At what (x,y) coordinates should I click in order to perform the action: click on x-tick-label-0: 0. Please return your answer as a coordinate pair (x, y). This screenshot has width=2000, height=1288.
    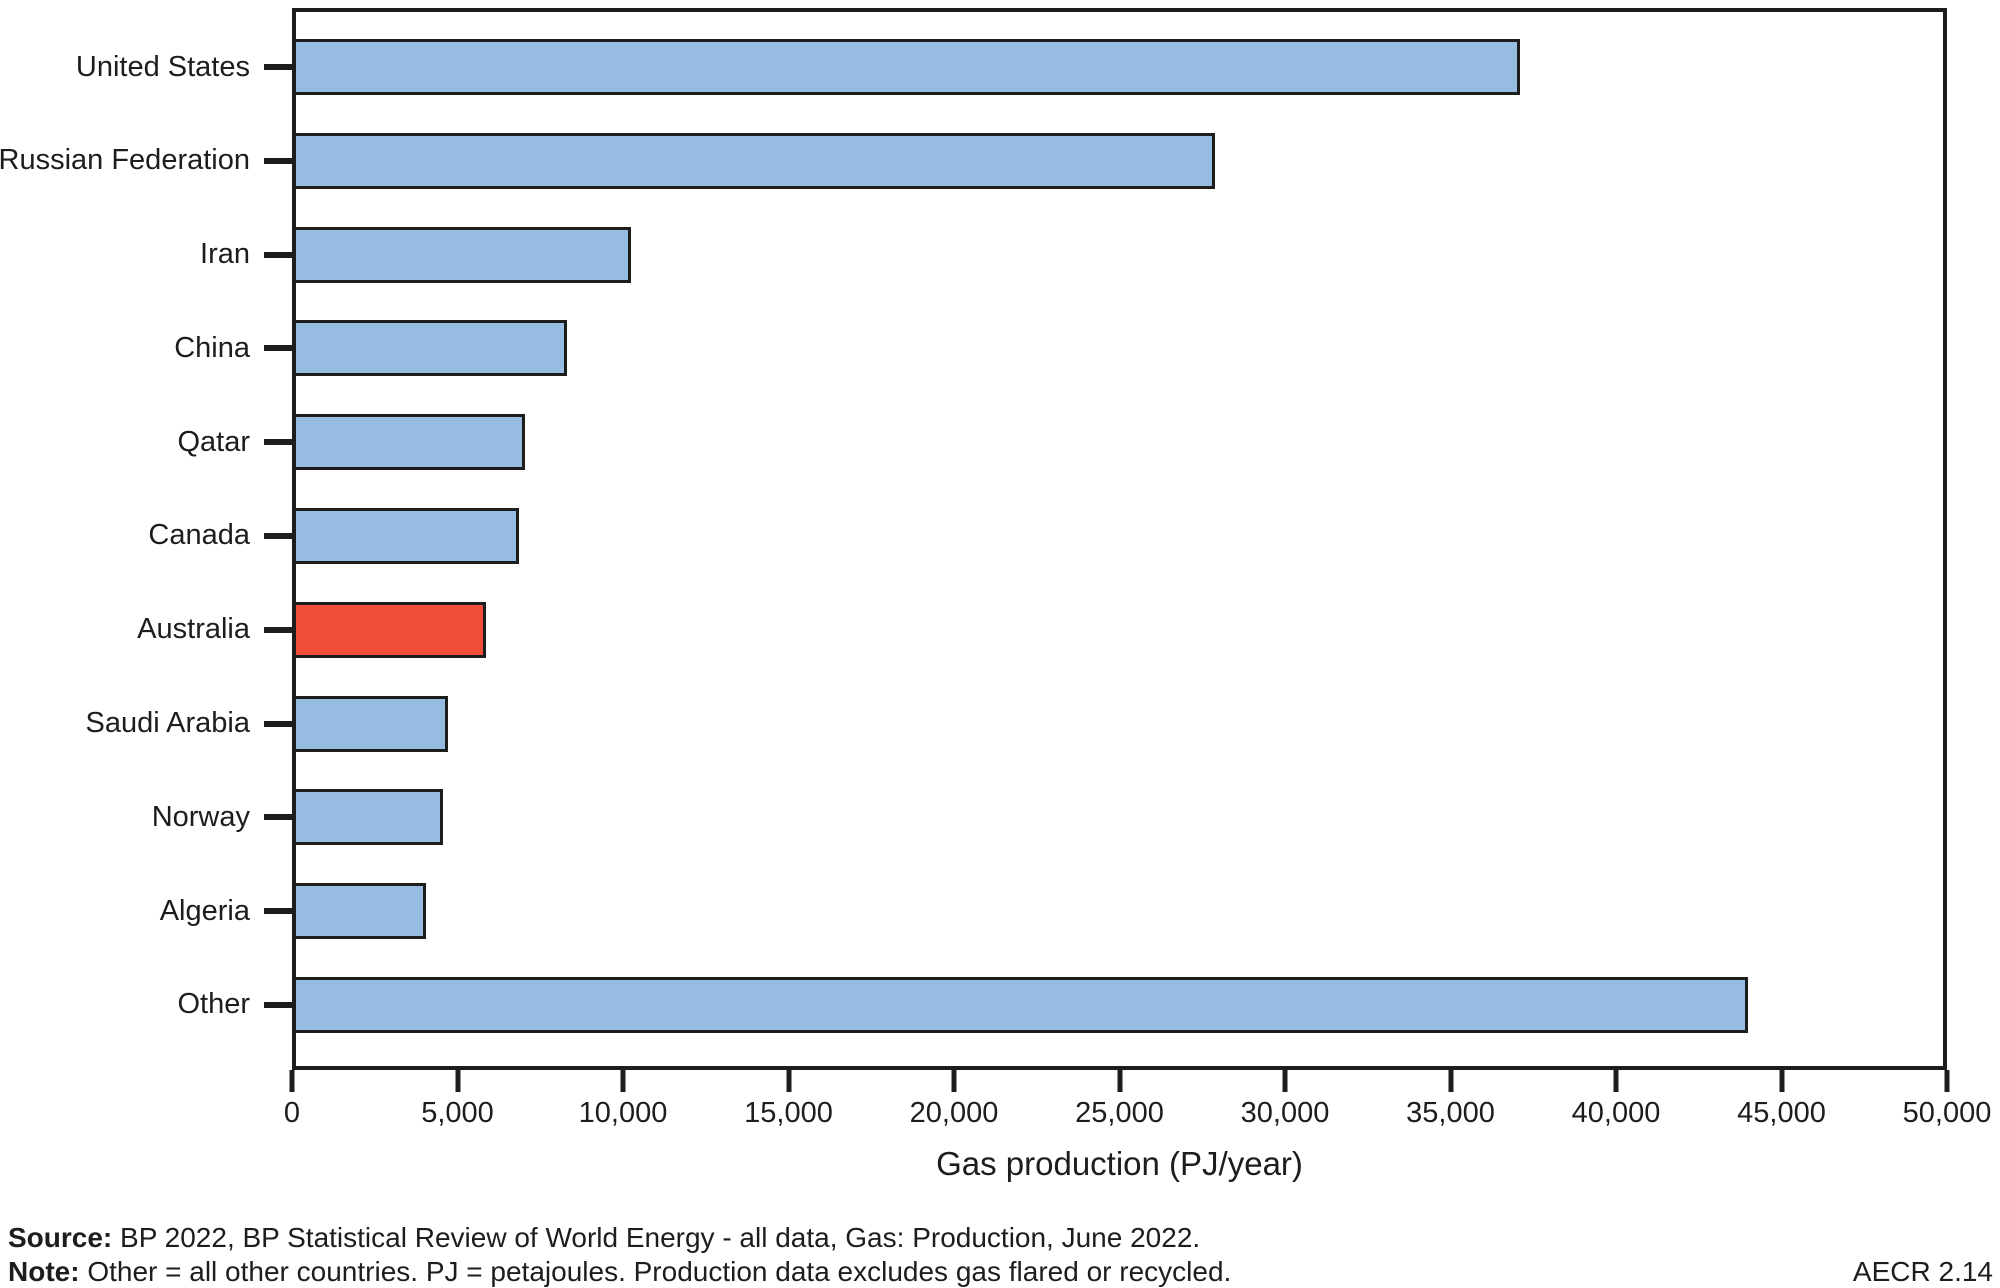
    Looking at the image, I should click on (292, 1113).